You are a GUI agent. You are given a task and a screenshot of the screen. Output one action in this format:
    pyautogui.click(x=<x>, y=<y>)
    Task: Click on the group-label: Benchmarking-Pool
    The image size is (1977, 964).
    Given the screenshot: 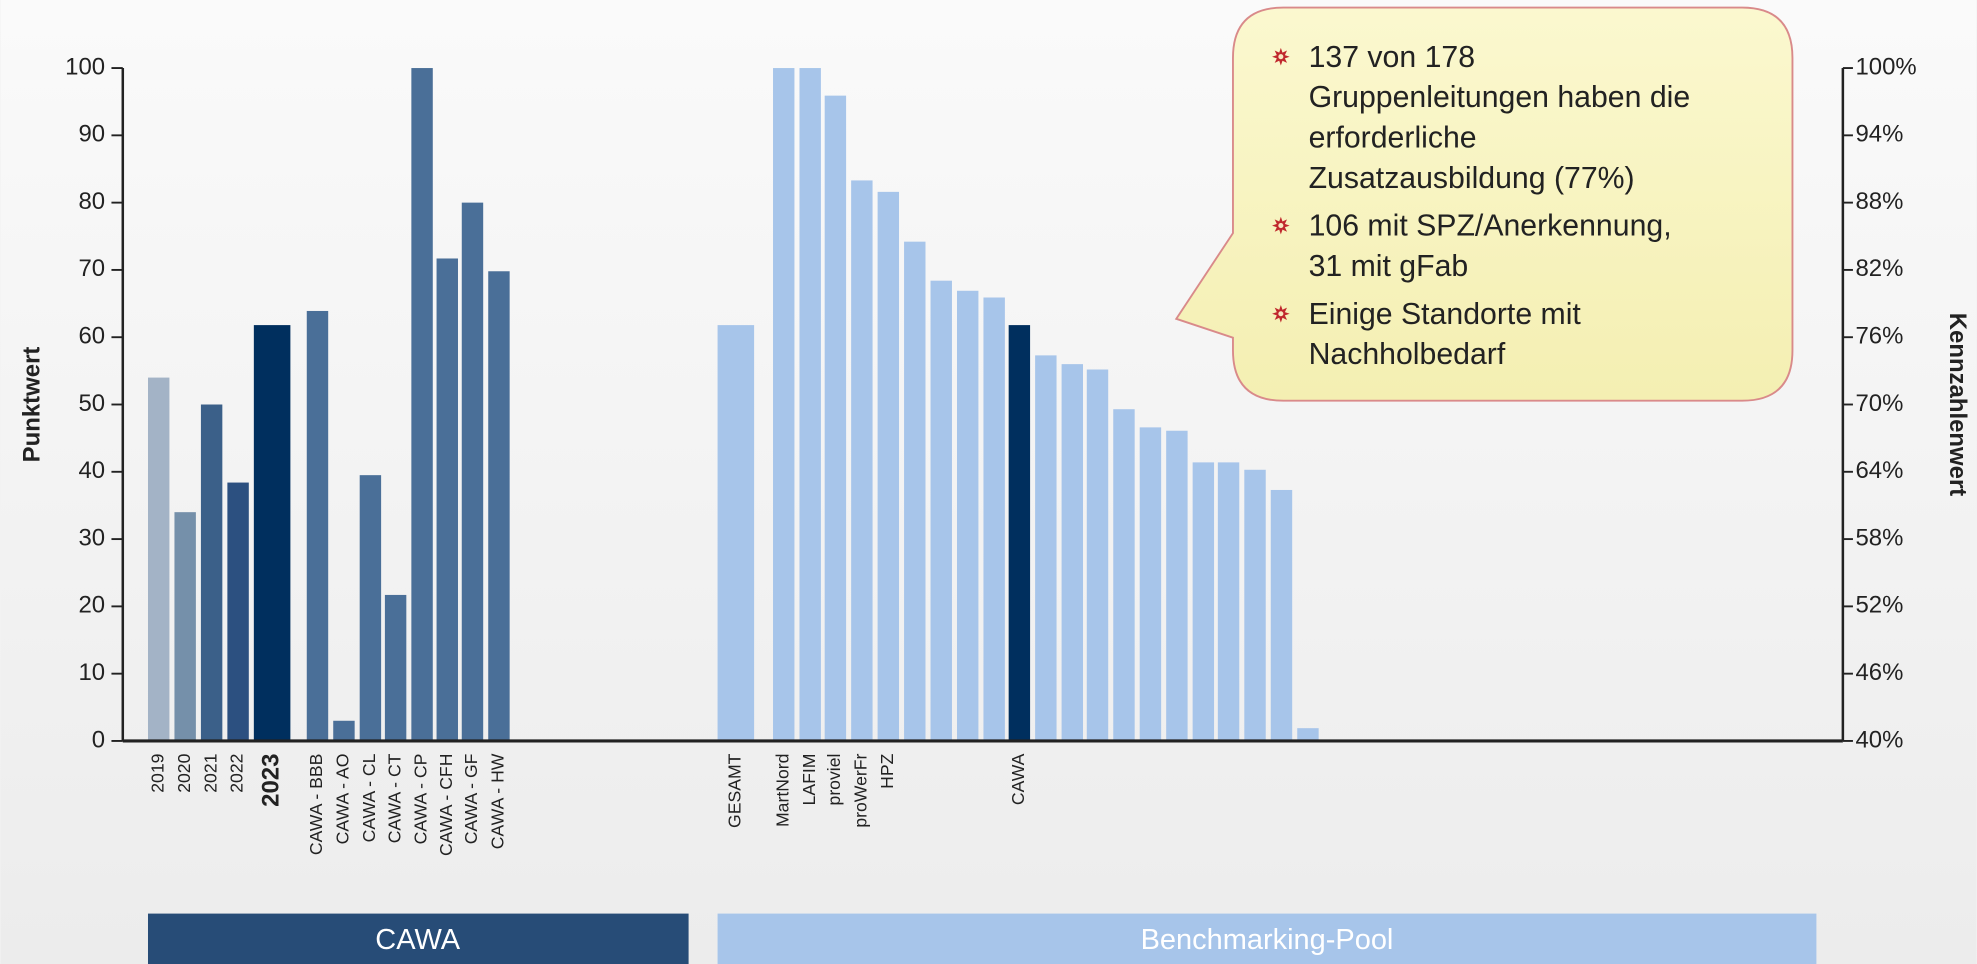 What is the action you would take?
    pyautogui.click(x=1267, y=940)
    